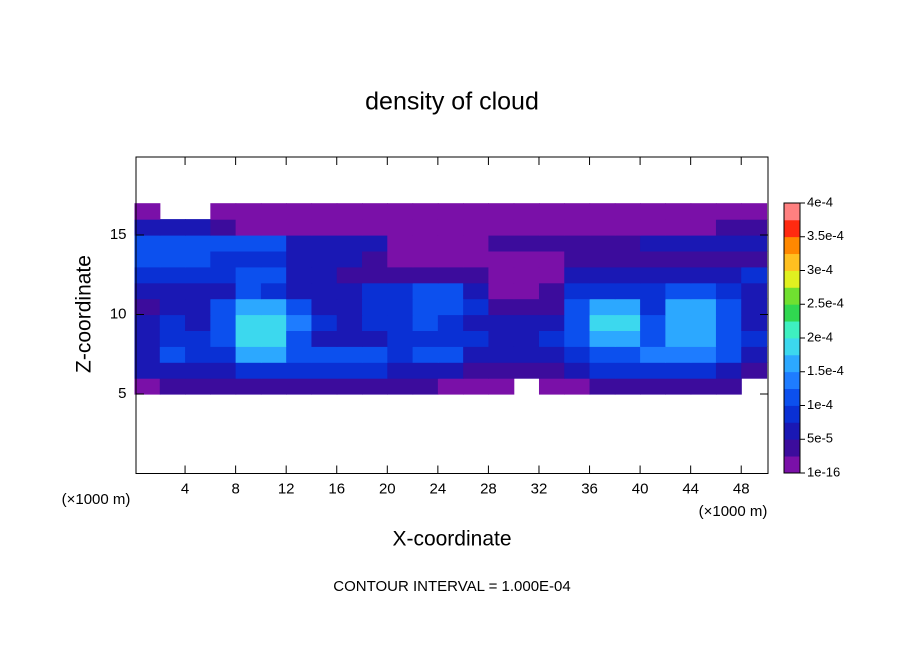 The height and width of the screenshot is (654, 904). I want to click on x-tick-label: 28, so click(488, 488).